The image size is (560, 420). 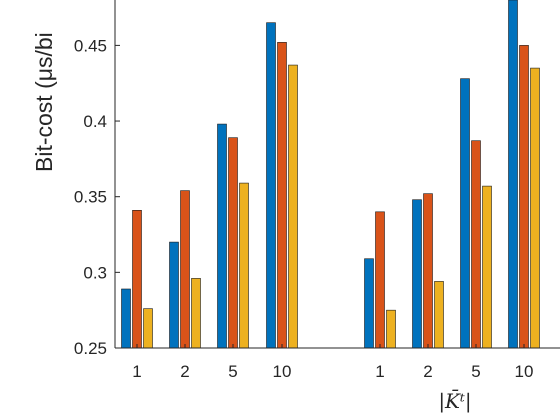 What do you see at coordinates (148, 328) in the screenshot?
I see `bar-group1-cat1-series3` at bounding box center [148, 328].